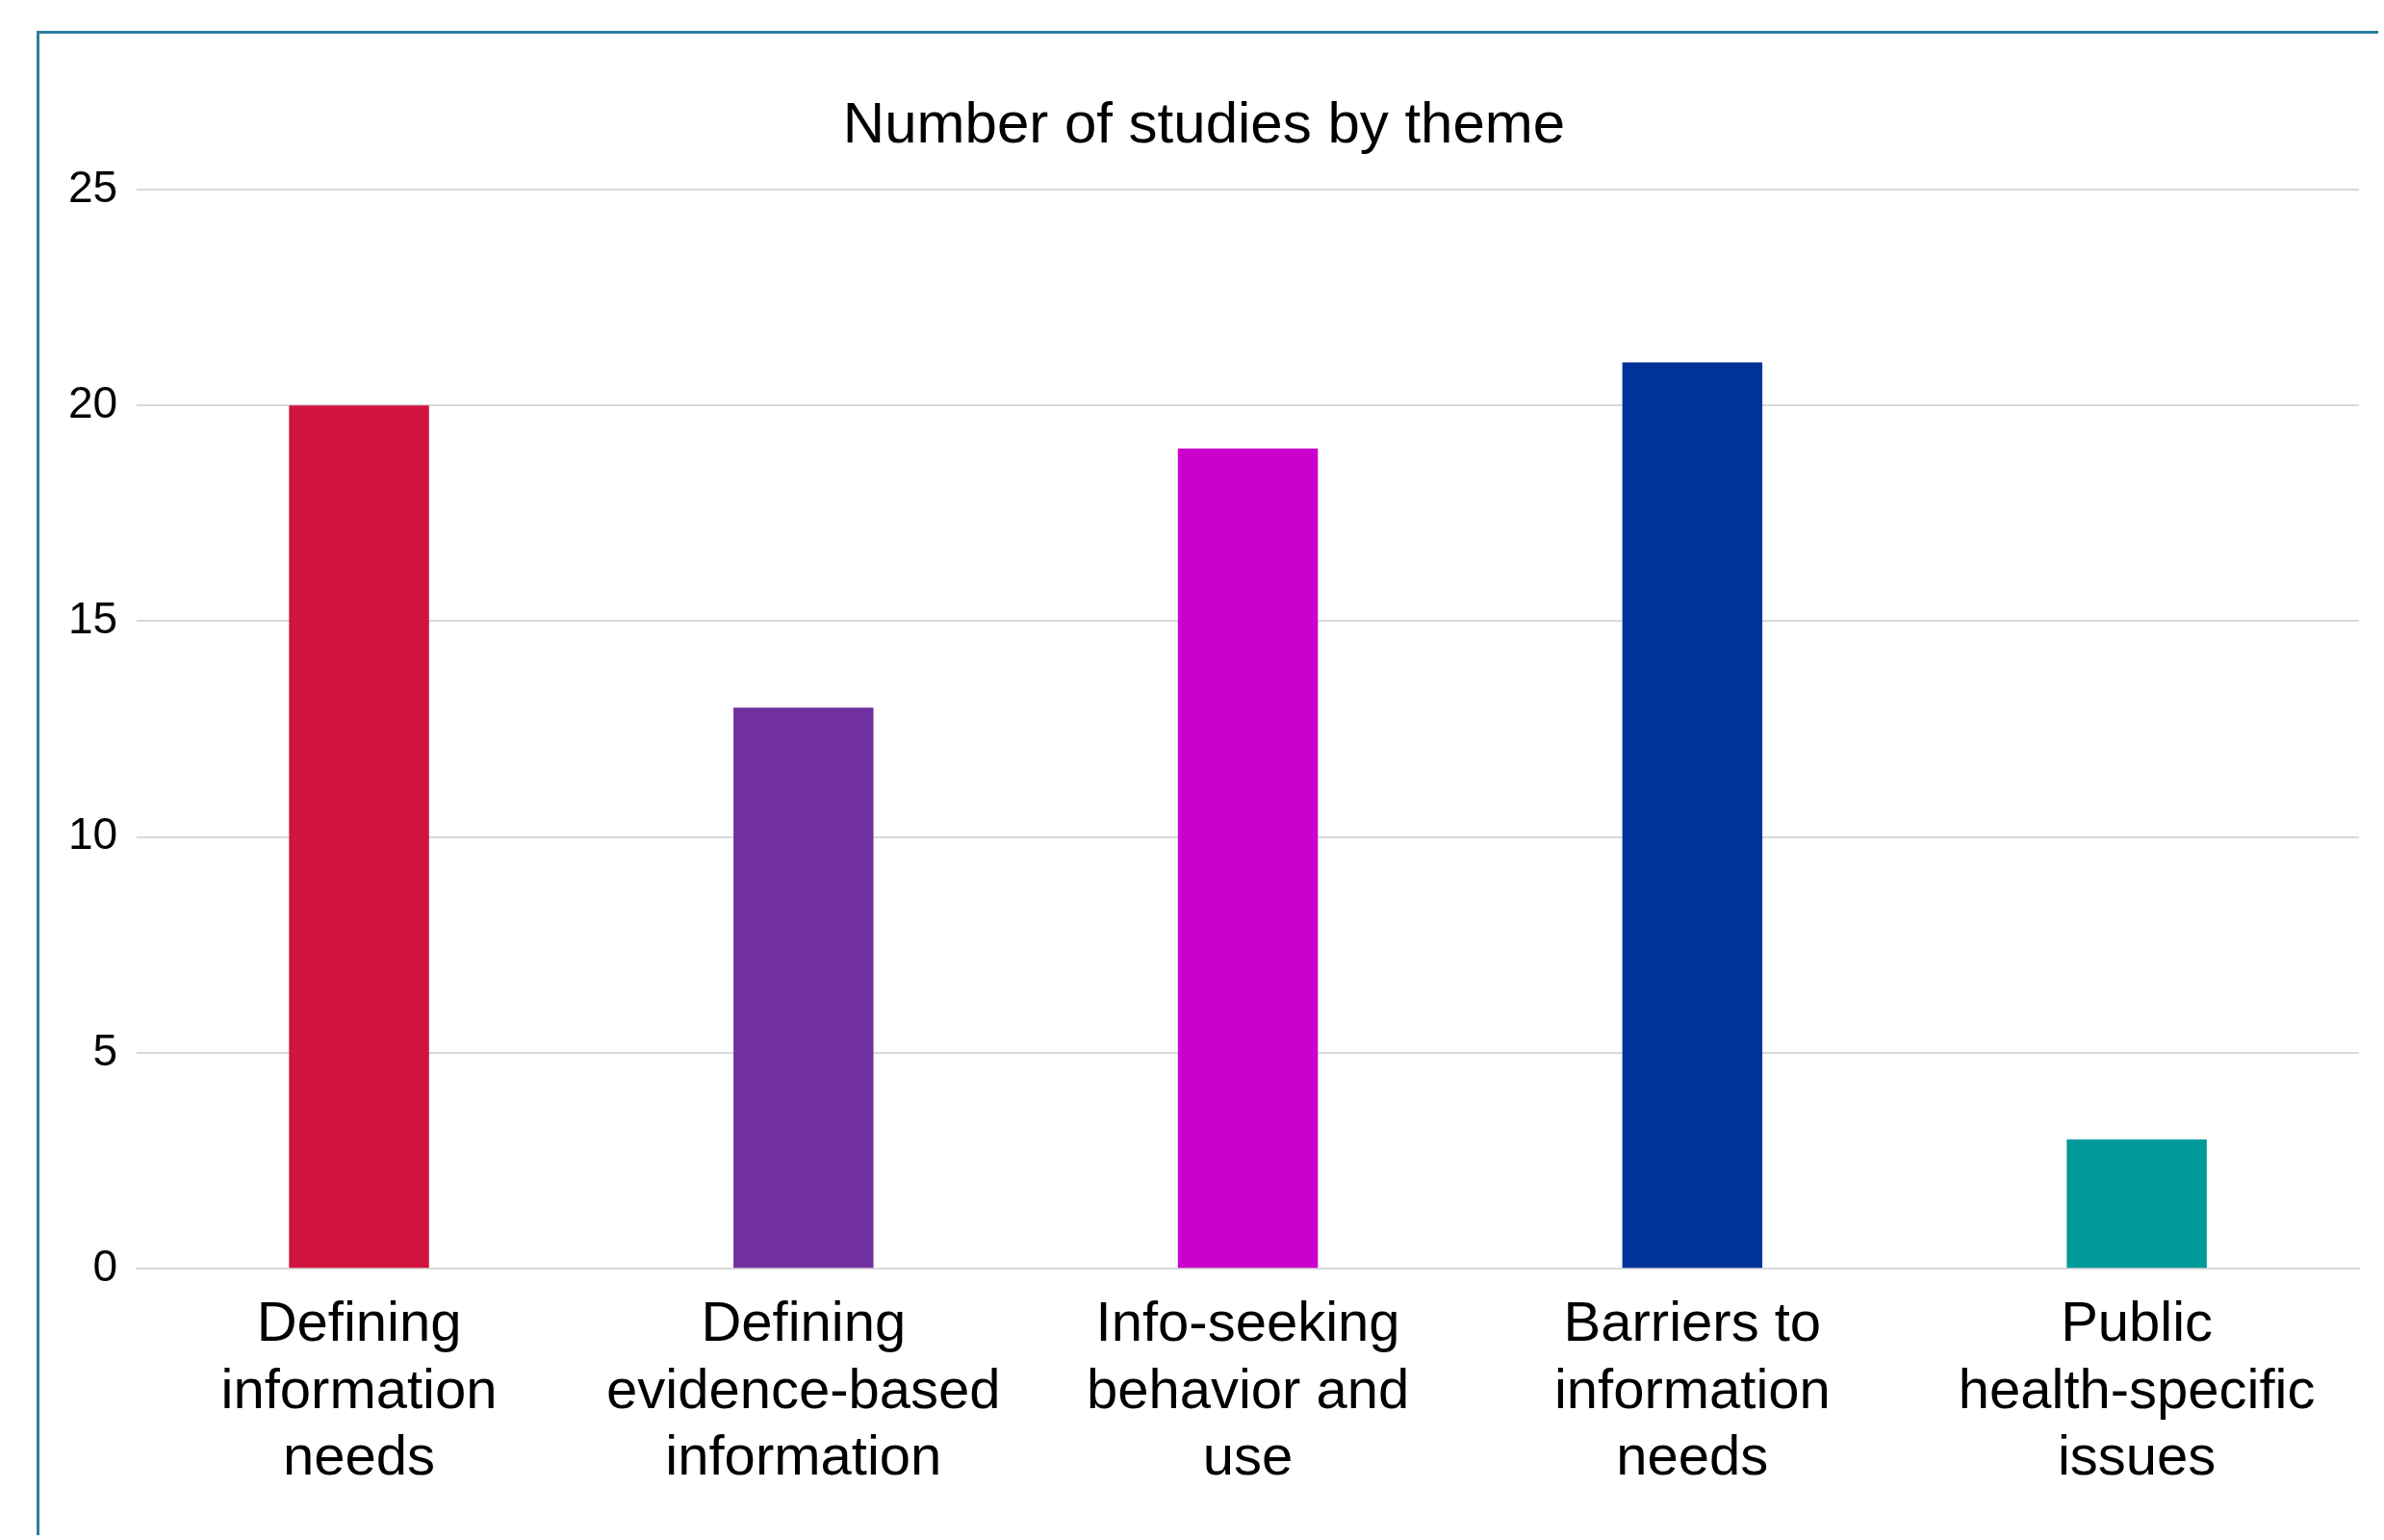 The image size is (2384, 1540). Describe the element at coordinates (2137, 1388) in the screenshot. I see `x-tick-label: Public health-specific issues` at that location.